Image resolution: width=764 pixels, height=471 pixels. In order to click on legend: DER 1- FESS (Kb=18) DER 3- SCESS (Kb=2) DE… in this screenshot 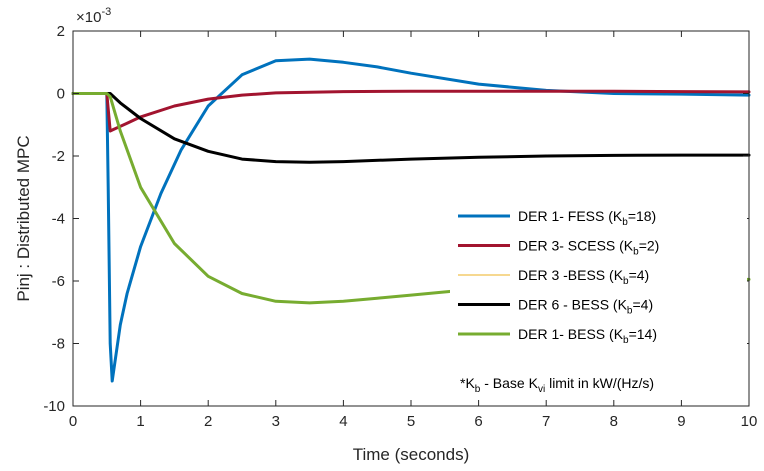, I will do `click(598, 279)`.